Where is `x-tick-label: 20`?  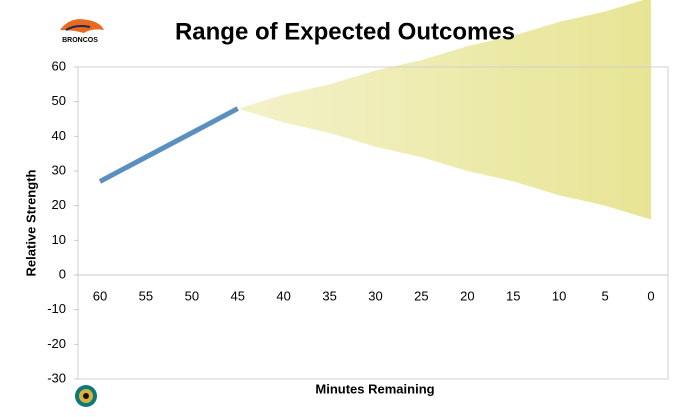 x-tick-label: 20 is located at coordinates (467, 295).